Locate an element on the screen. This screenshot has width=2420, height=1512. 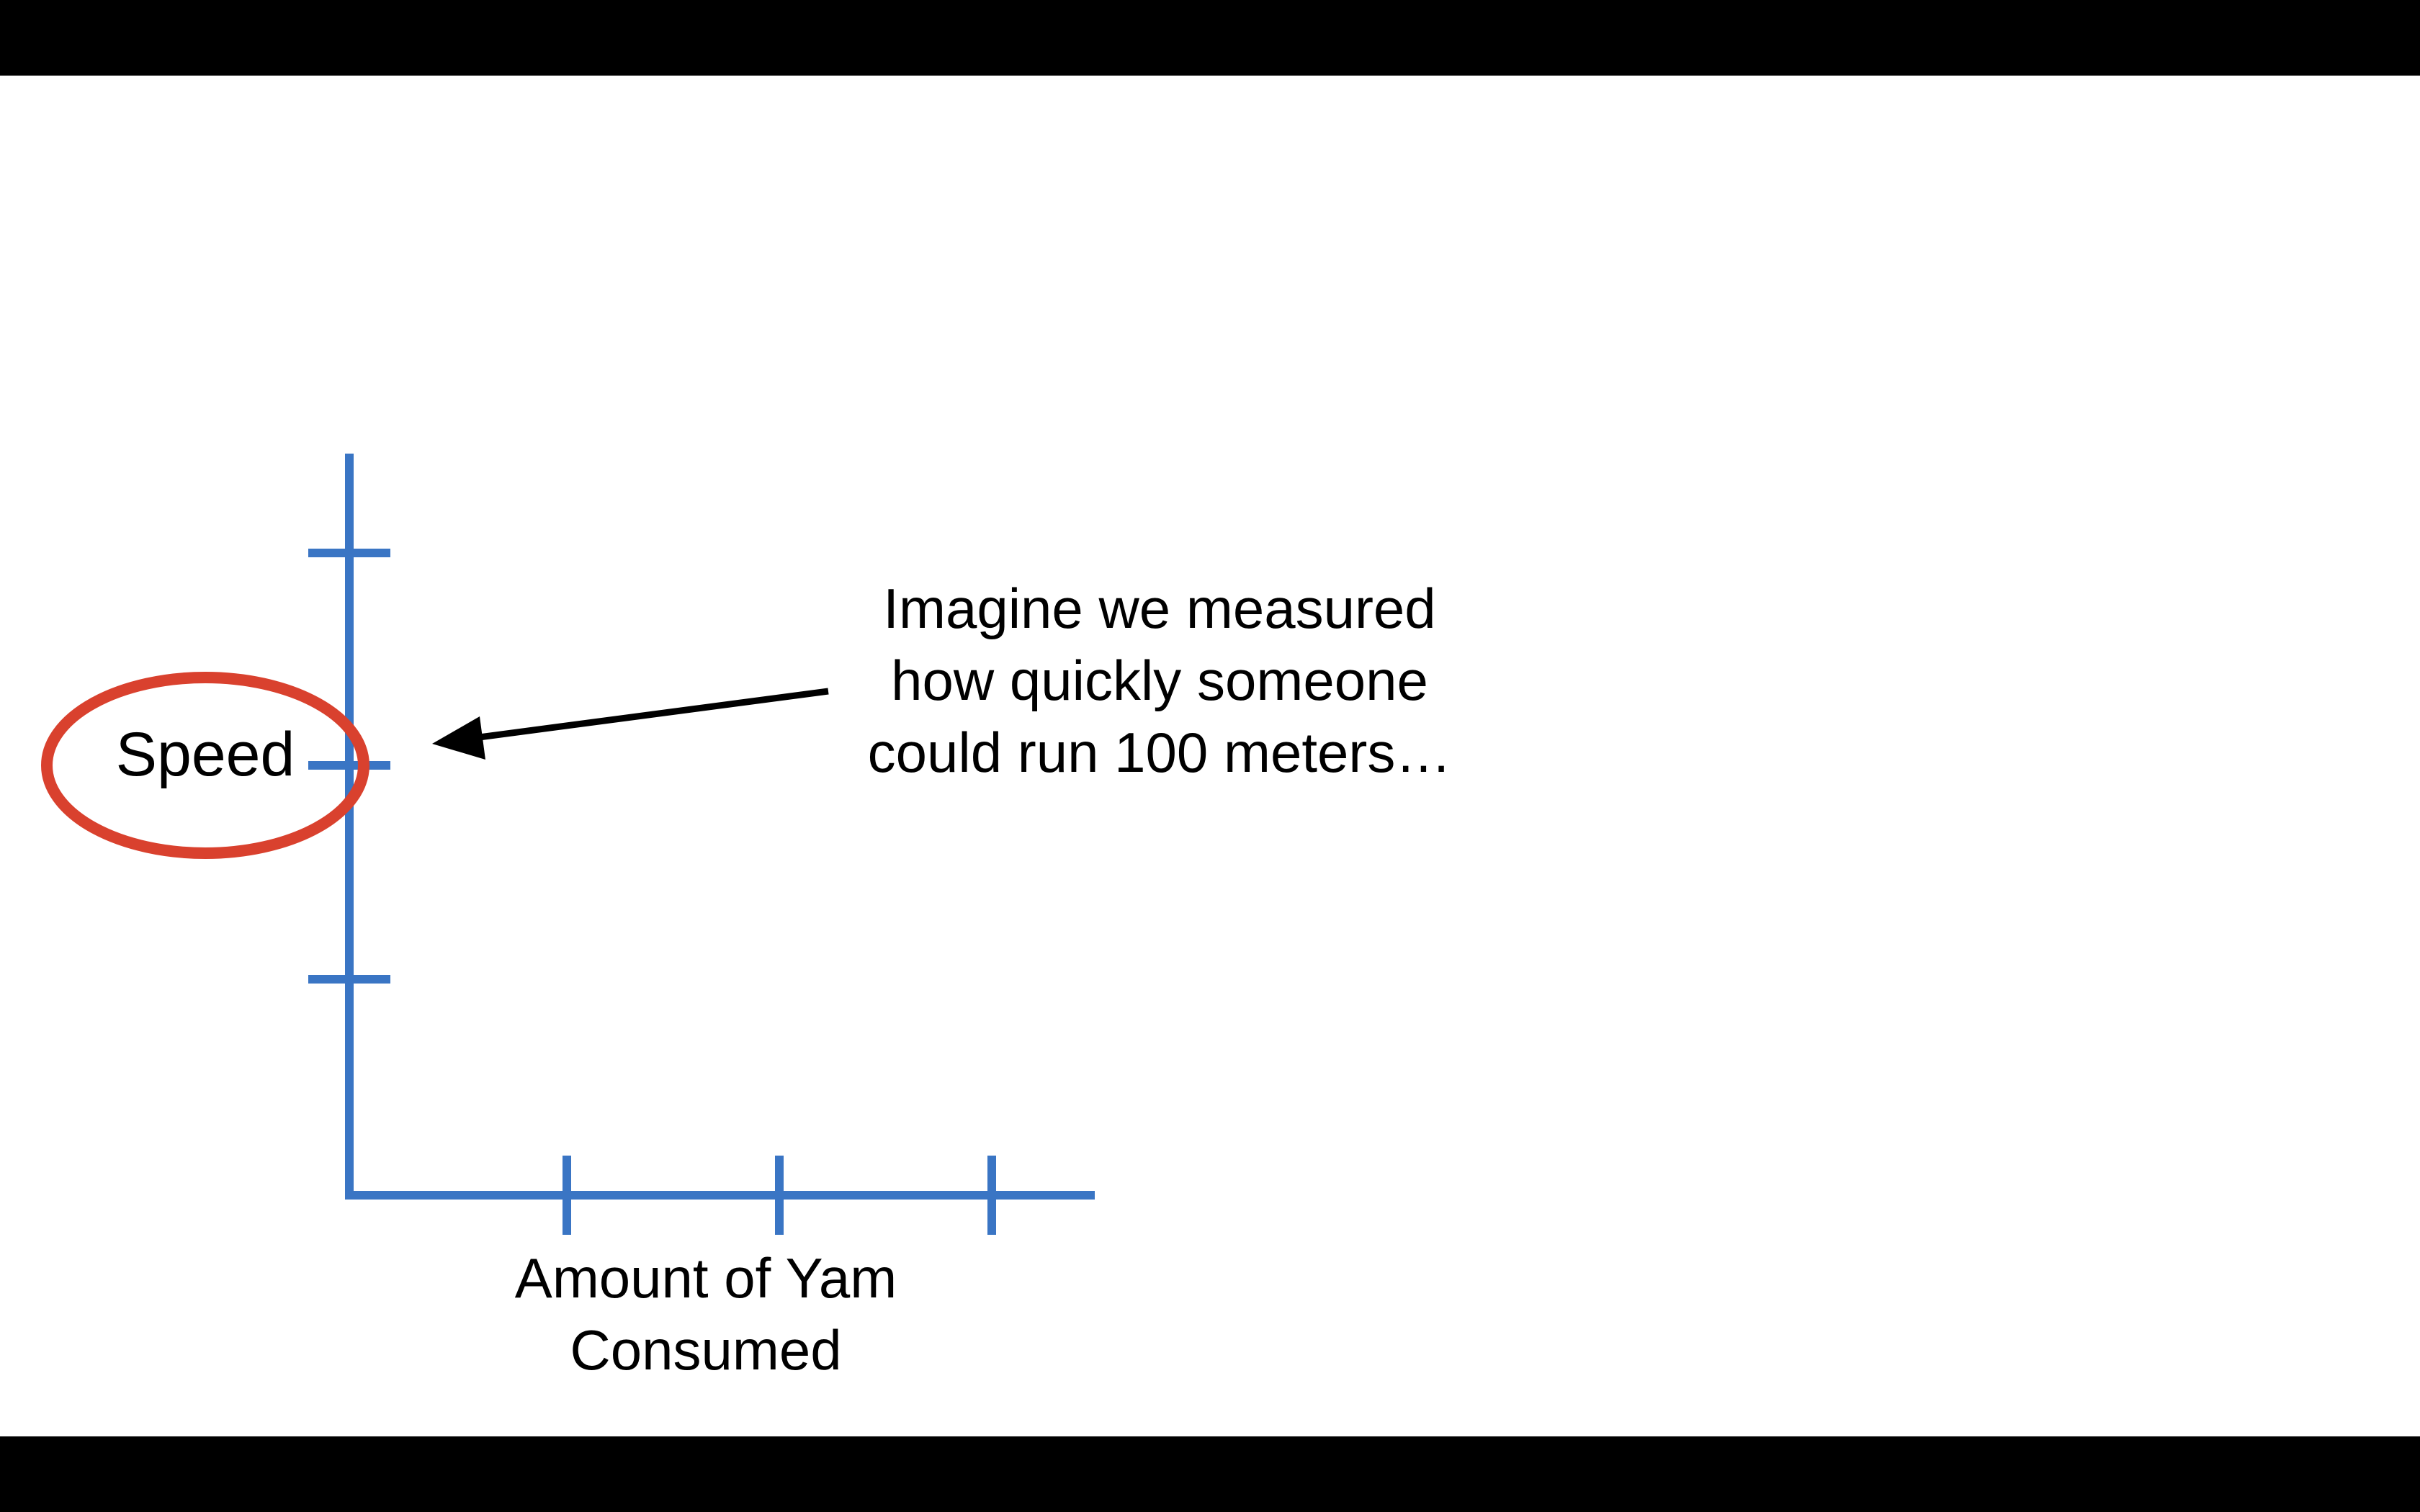
letterbox-bottom is located at coordinates (1210, 1474).